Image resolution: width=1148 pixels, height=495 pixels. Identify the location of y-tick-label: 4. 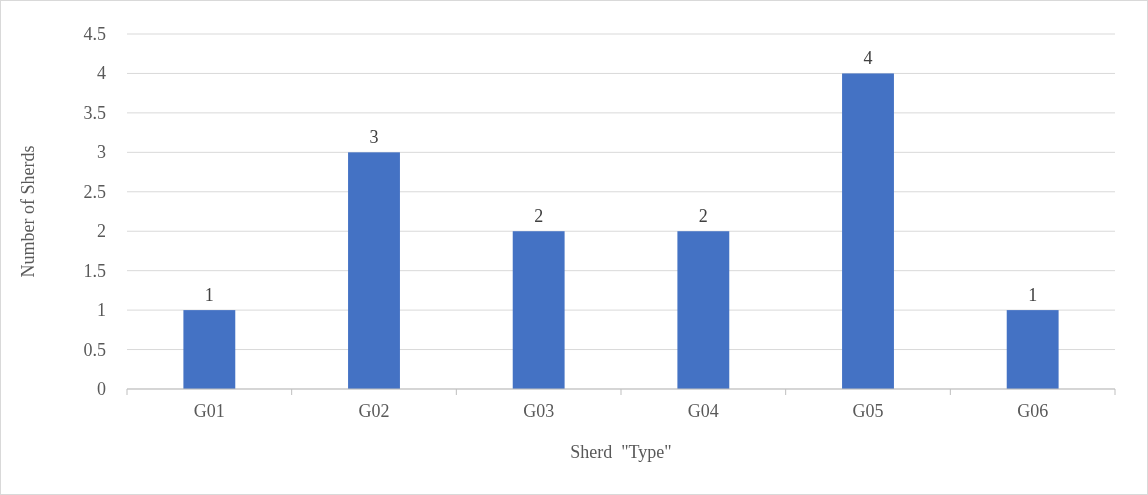
(101, 73).